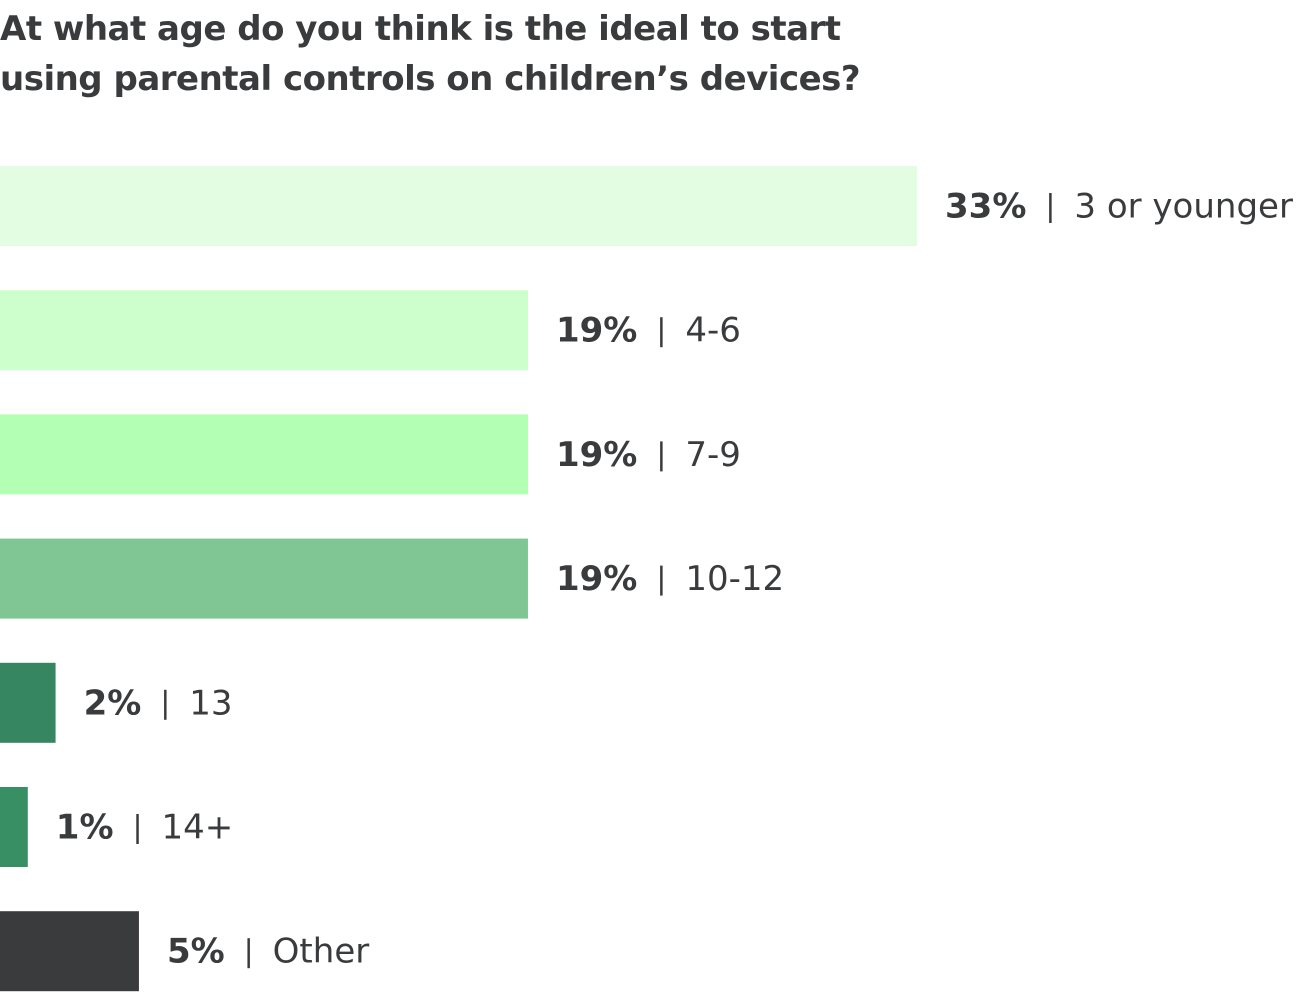 This screenshot has width=1300, height=992. What do you see at coordinates (85, 828) in the screenshot?
I see `value-label: 1%` at bounding box center [85, 828].